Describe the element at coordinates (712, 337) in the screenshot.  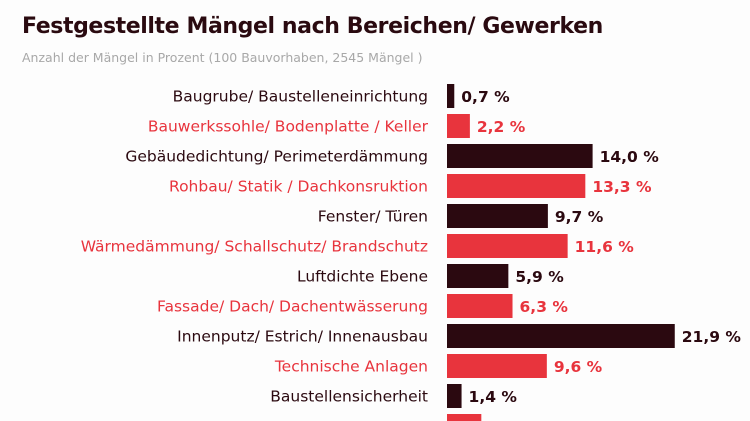
I see `value-label: 21,9 %` at that location.